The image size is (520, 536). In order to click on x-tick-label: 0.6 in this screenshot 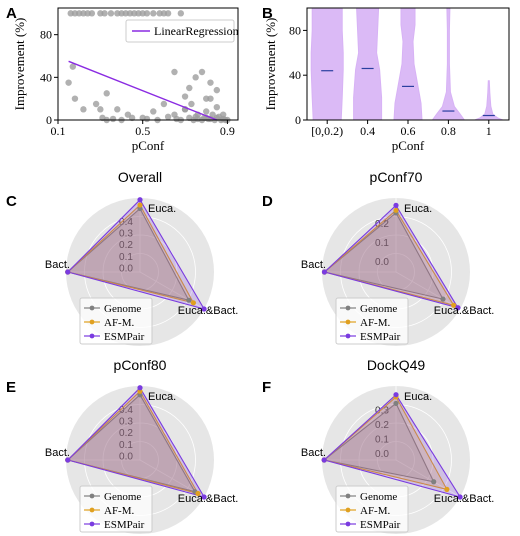, I will do `click(408, 131)`.